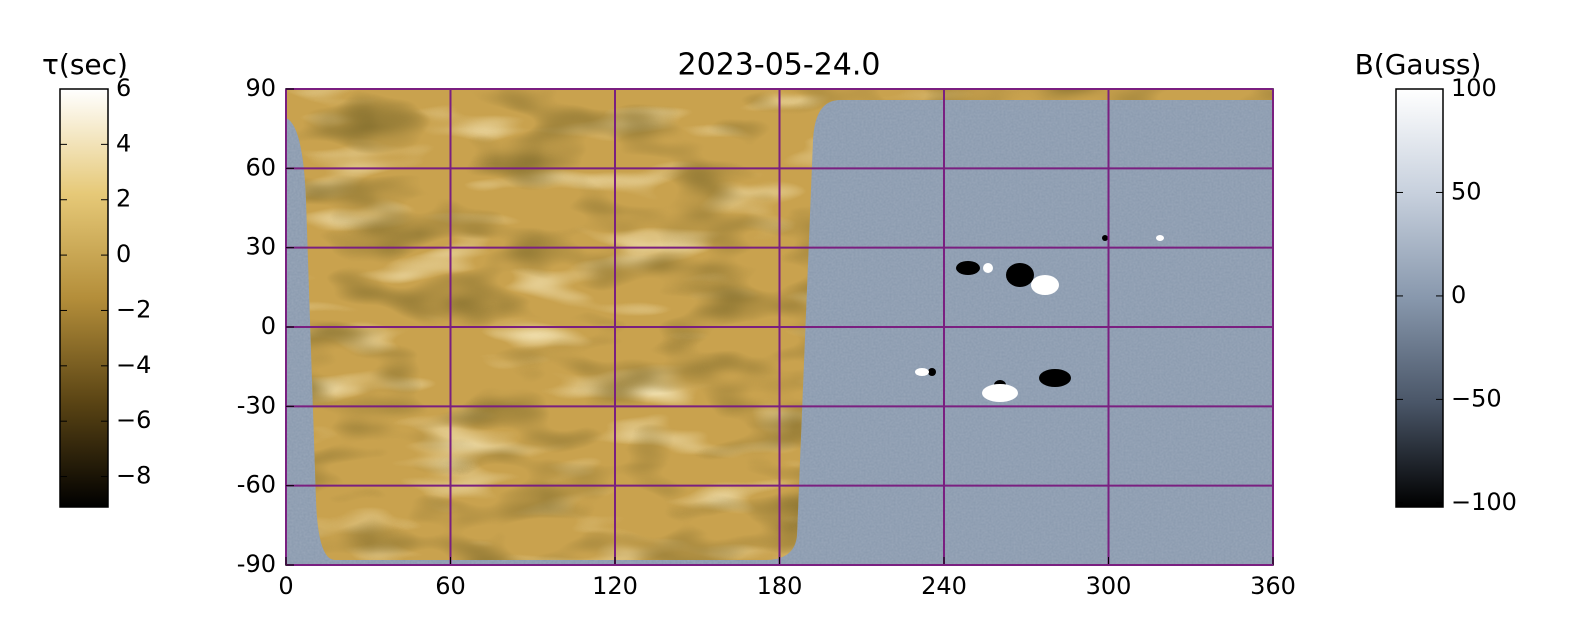 Image resolution: width=1578 pixels, height=626 pixels. I want to click on colorbar-tick-label: −6, so click(133, 420).